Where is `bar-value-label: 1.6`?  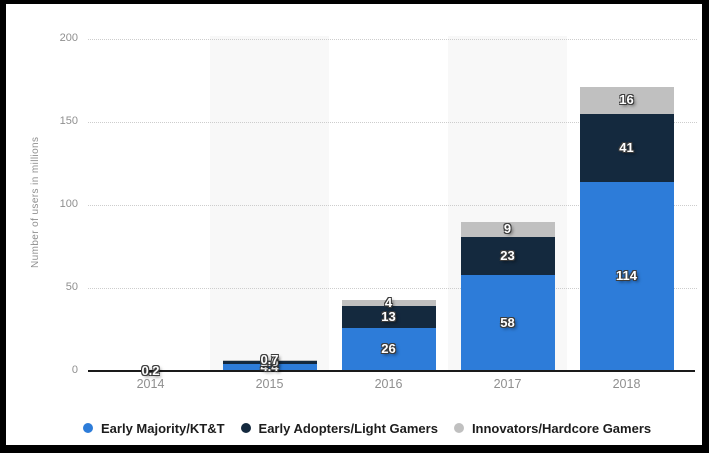
bar-value-label: 1.6 is located at coordinates (269, 362).